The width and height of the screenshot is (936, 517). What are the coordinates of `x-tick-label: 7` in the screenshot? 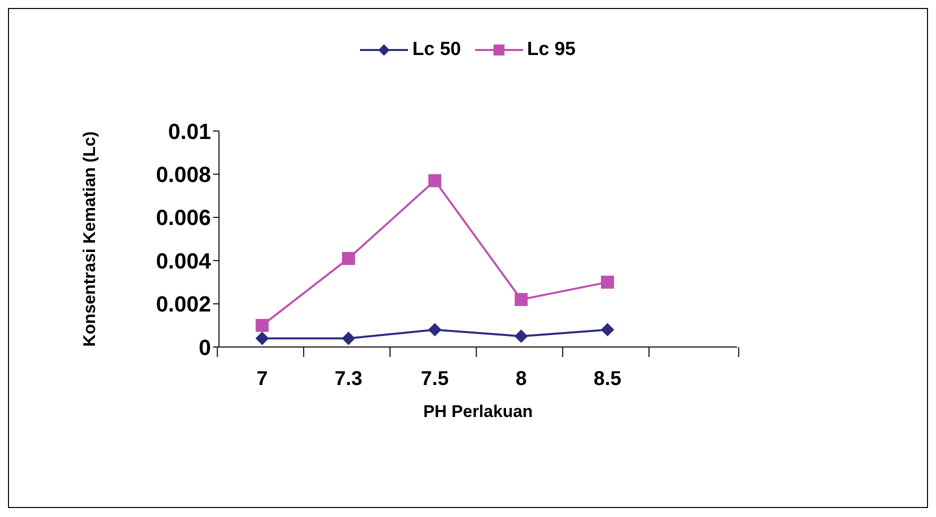 It's located at (262, 379).